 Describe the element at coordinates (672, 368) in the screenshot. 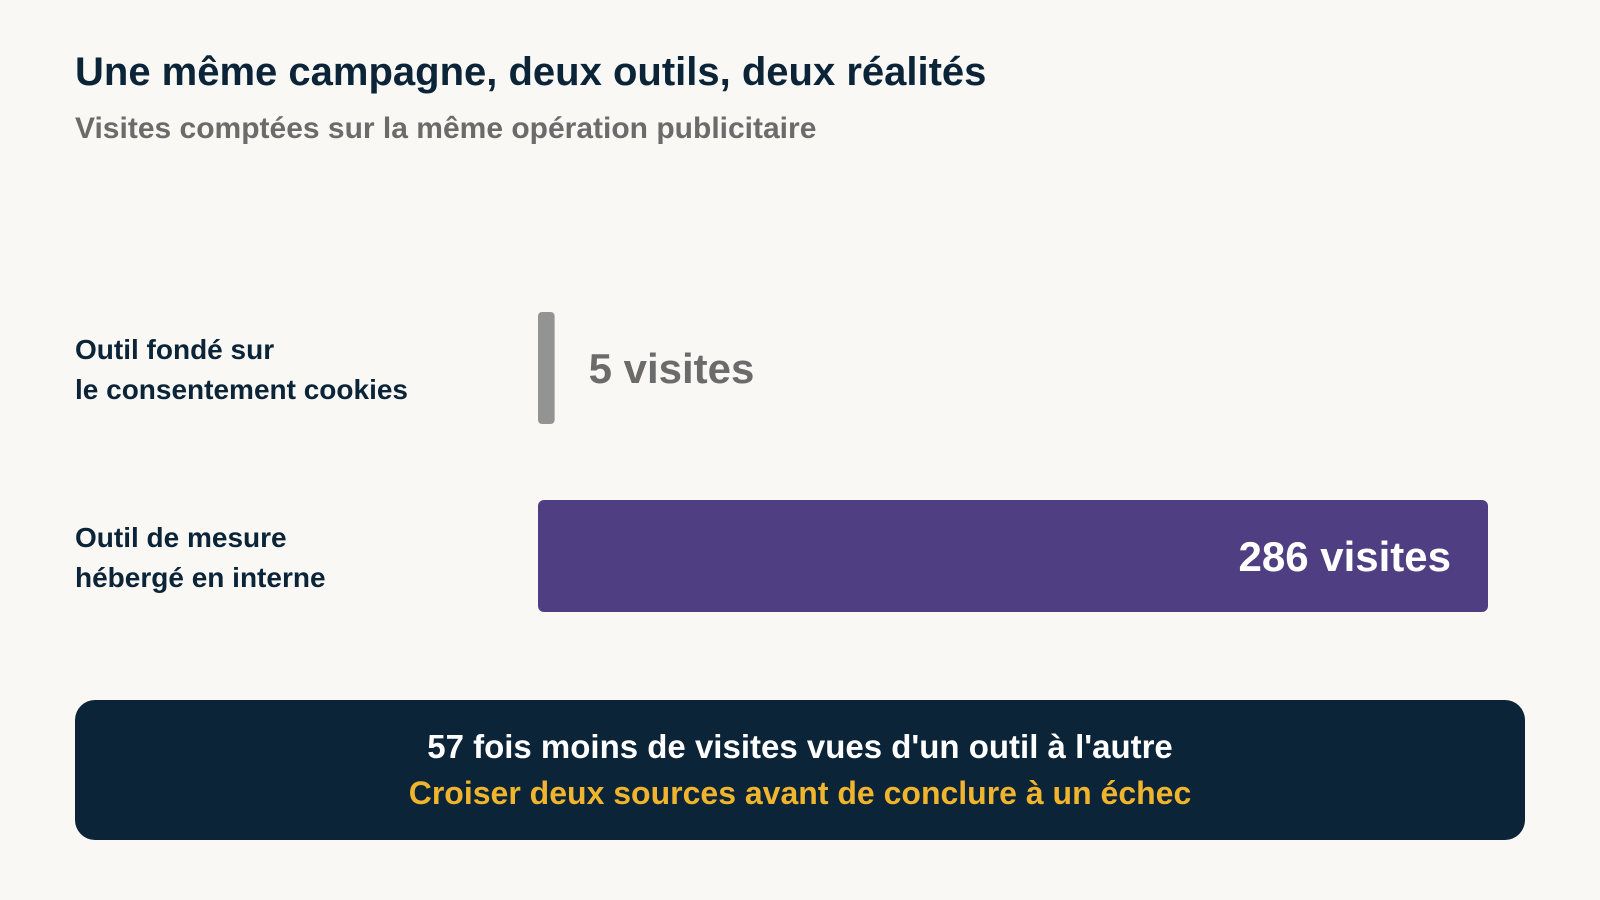

I see `value-label-1: 5 visites` at that location.